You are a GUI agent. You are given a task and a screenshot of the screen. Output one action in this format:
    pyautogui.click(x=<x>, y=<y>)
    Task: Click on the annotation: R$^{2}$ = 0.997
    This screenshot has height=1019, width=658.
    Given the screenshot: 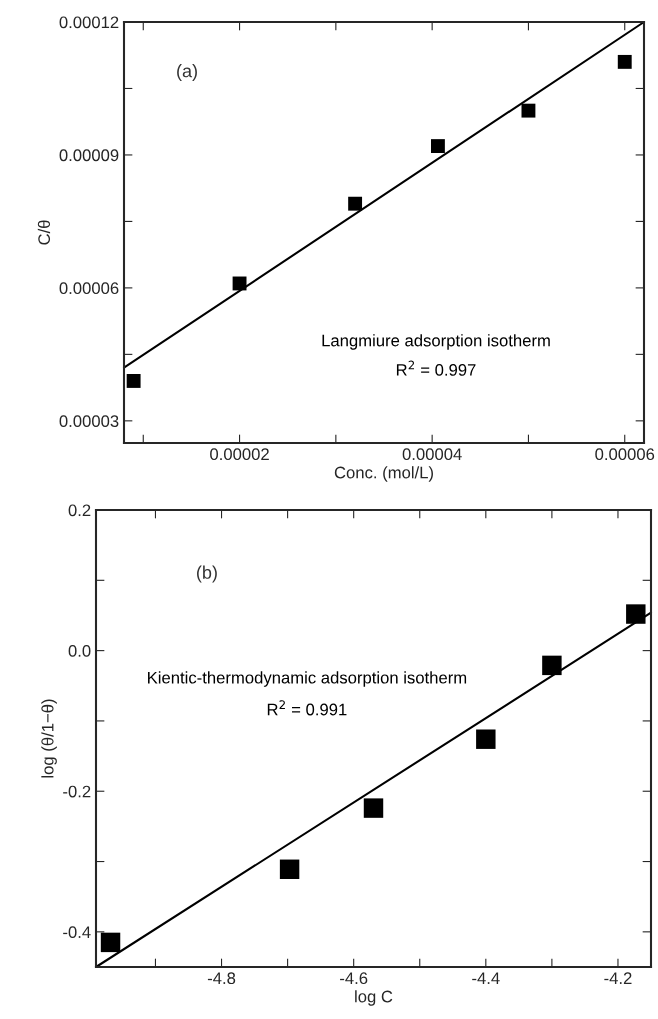 What is the action you would take?
    pyautogui.click(x=436, y=368)
    